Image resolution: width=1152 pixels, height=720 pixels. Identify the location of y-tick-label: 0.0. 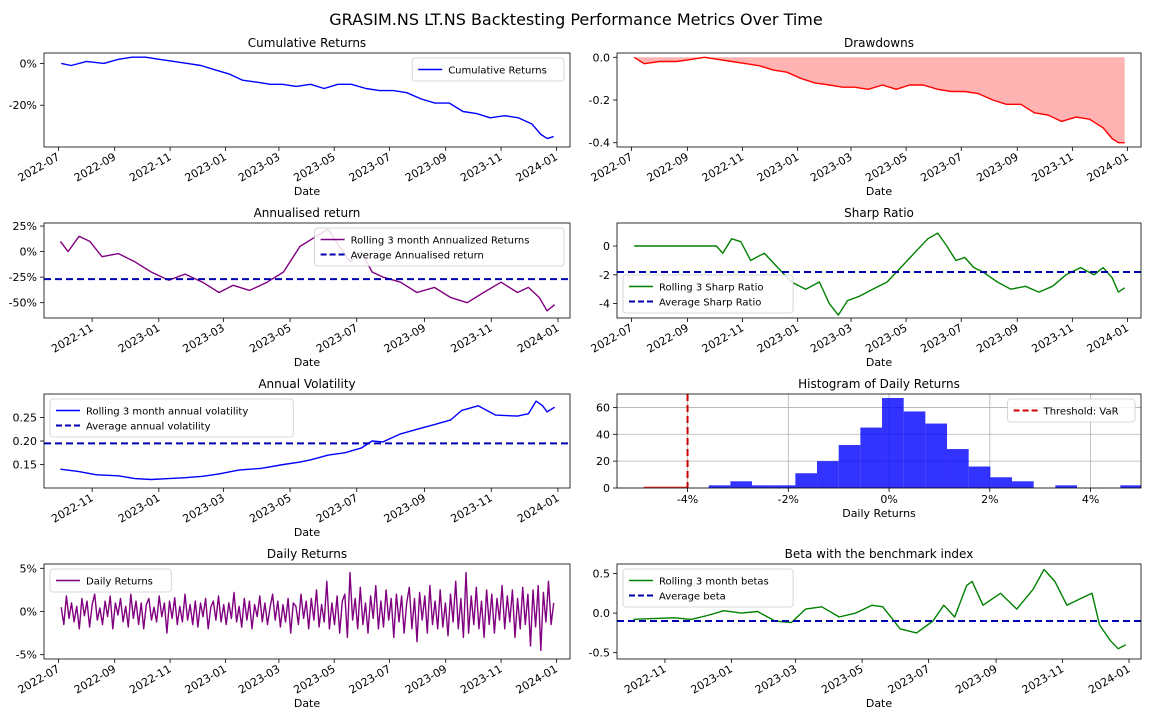
(602, 613).